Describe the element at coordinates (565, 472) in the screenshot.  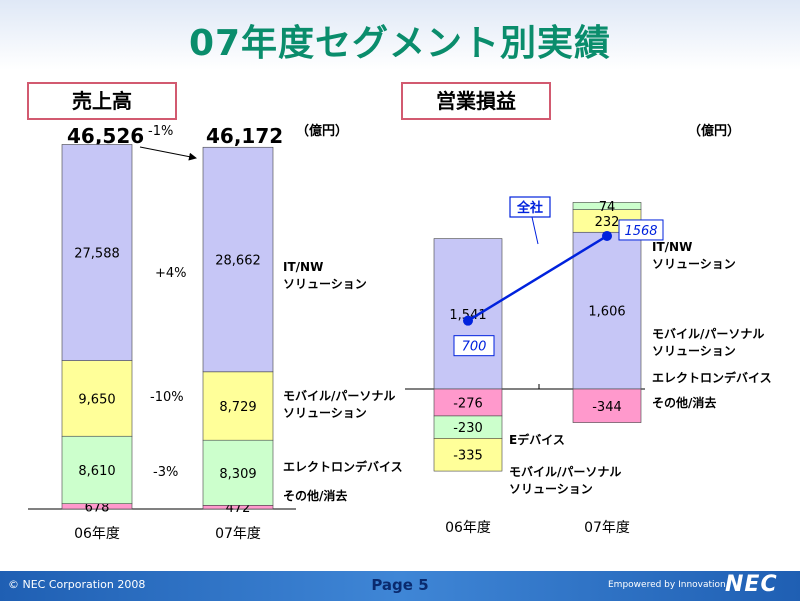
I see `op-label-mobile-06-line1: モバイル/パーソナル` at that location.